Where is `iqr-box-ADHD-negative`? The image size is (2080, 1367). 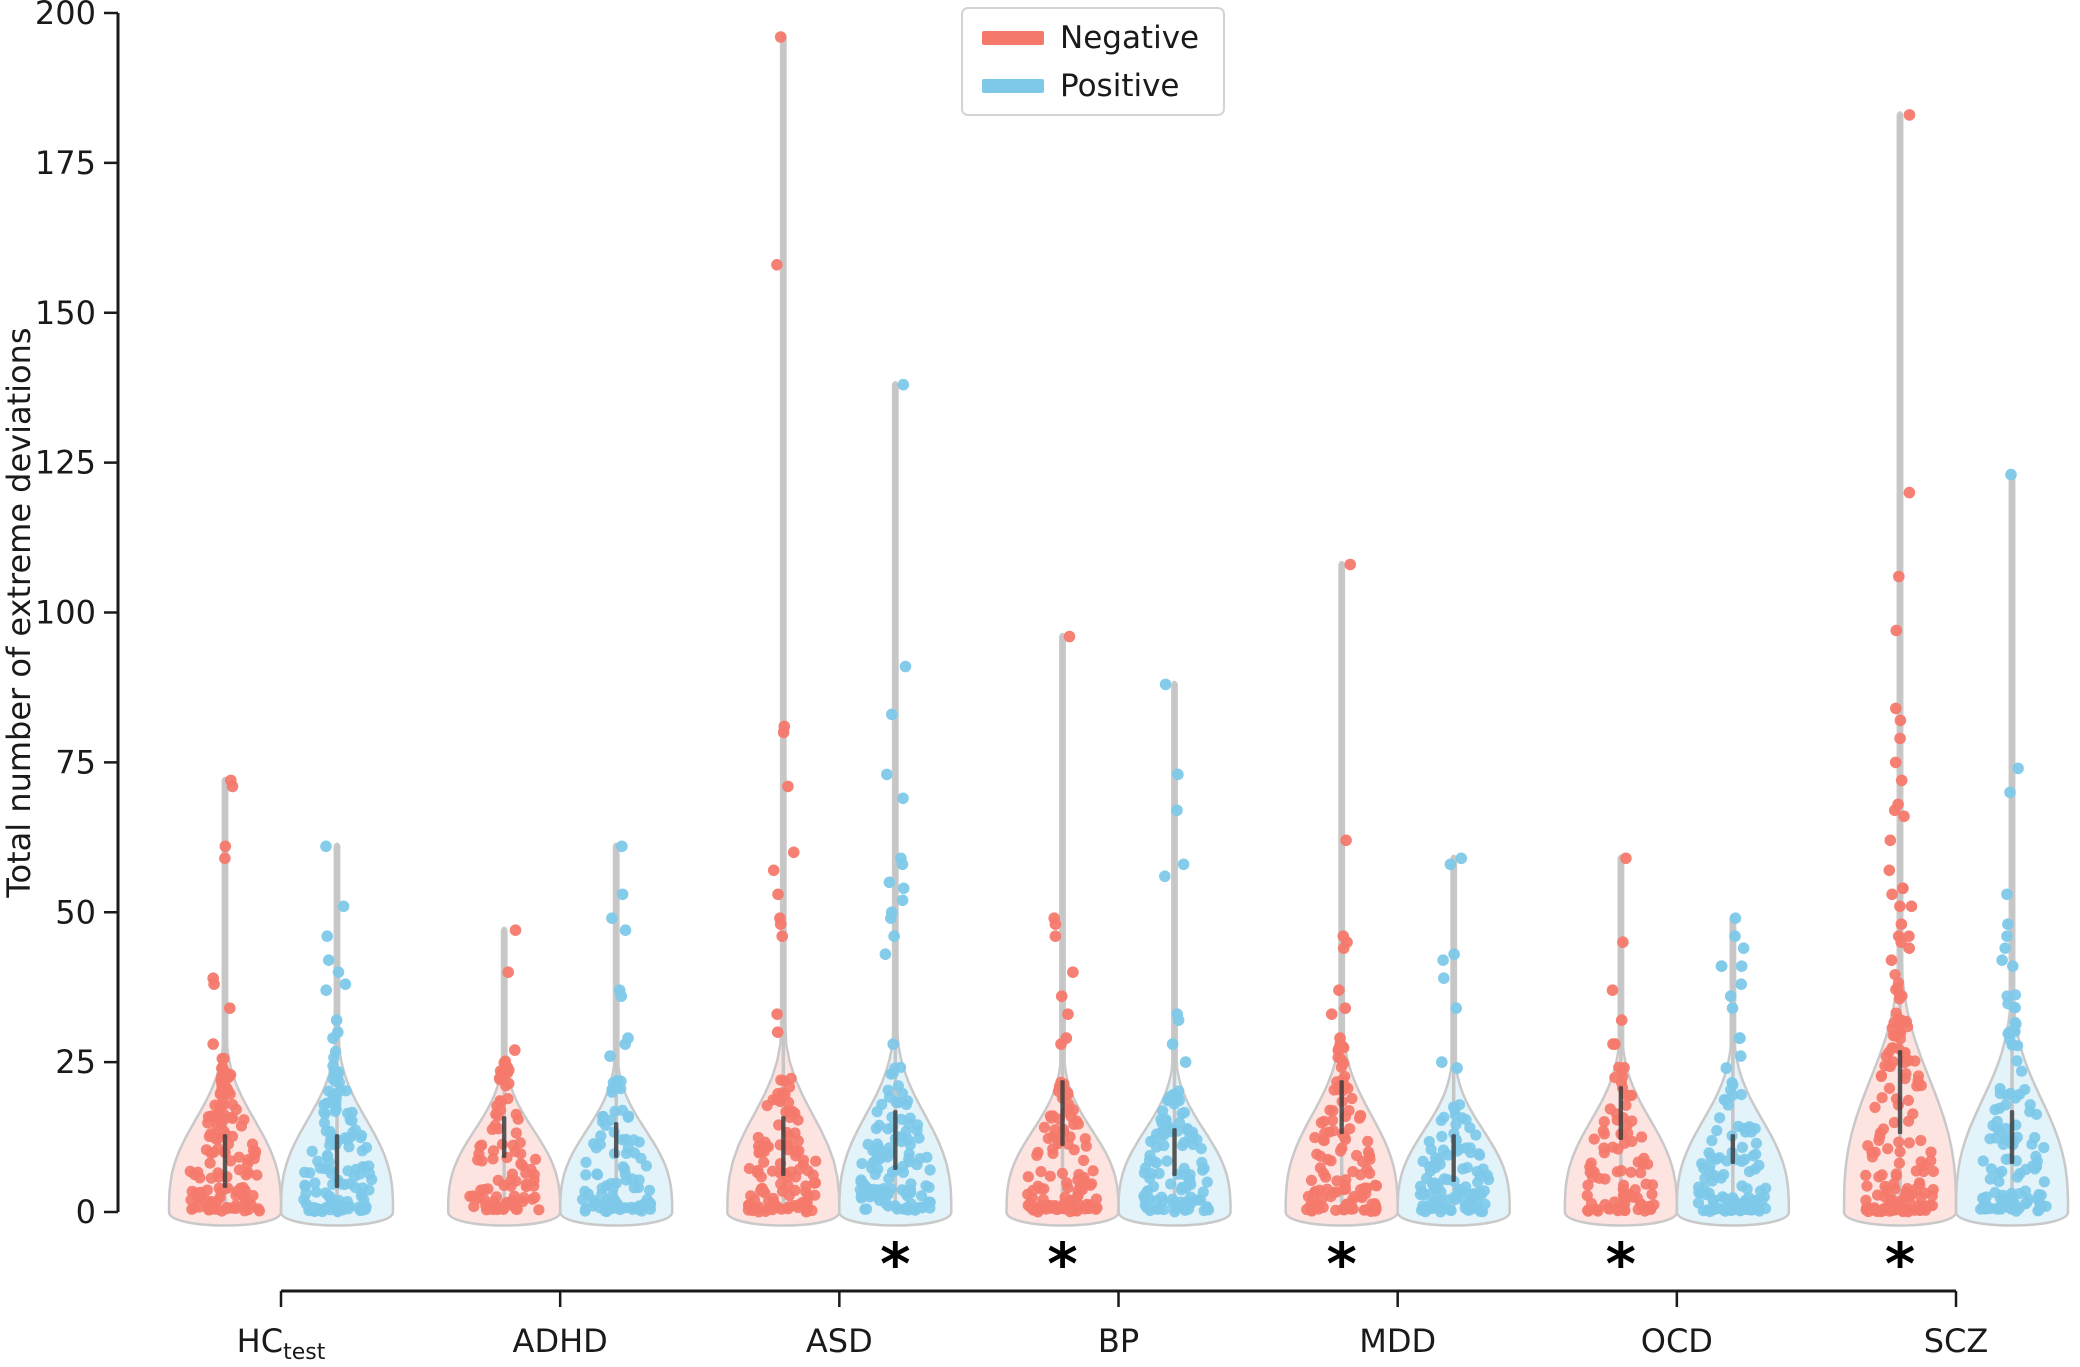 iqr-box-ADHD-negative is located at coordinates (504, 1137).